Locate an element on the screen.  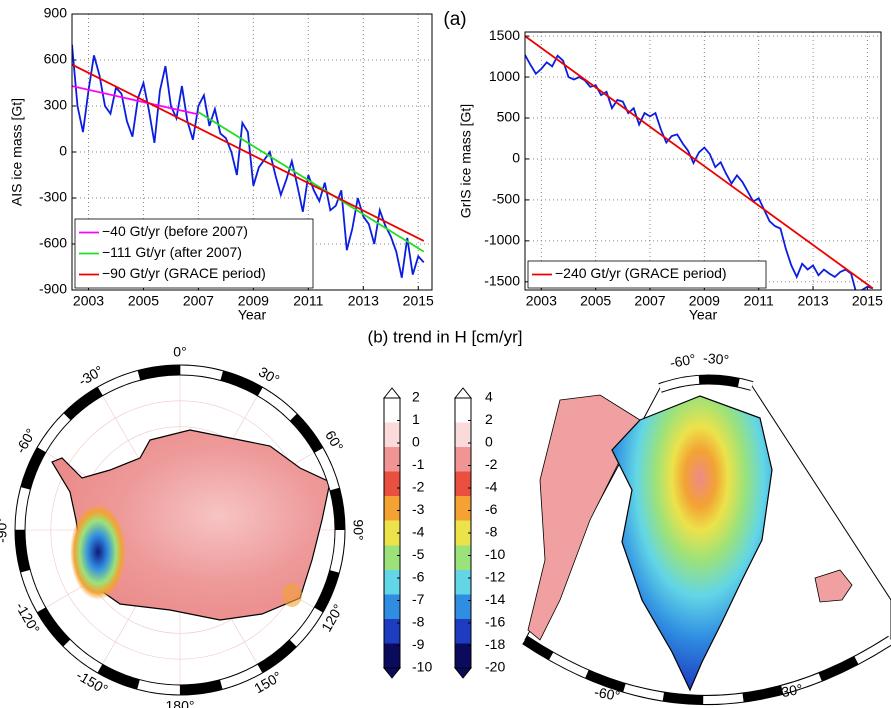
colorbar-tick-label: 1 is located at coordinates (416, 419).